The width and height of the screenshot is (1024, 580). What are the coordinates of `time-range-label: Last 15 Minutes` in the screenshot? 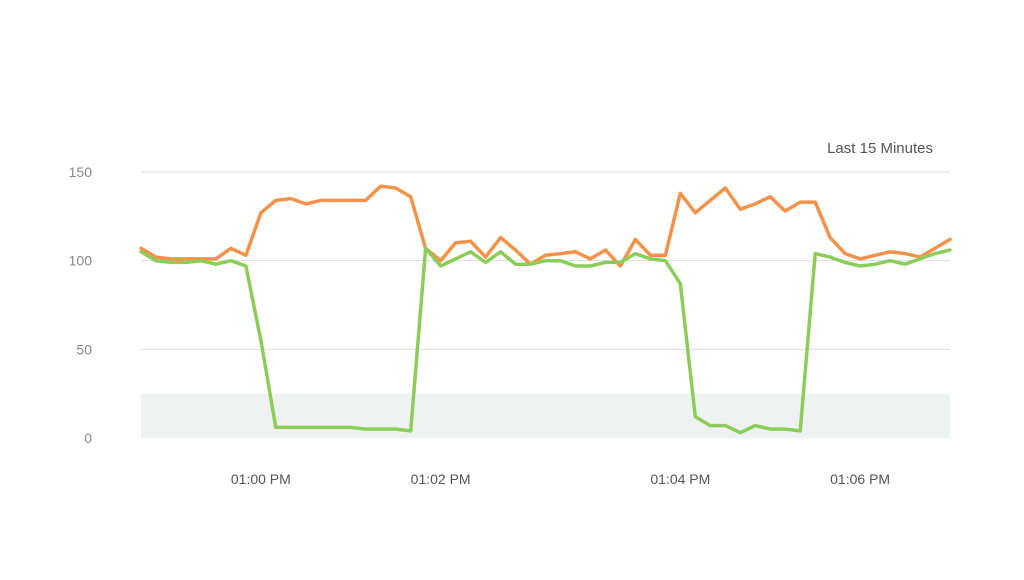 It's located at (880, 148).